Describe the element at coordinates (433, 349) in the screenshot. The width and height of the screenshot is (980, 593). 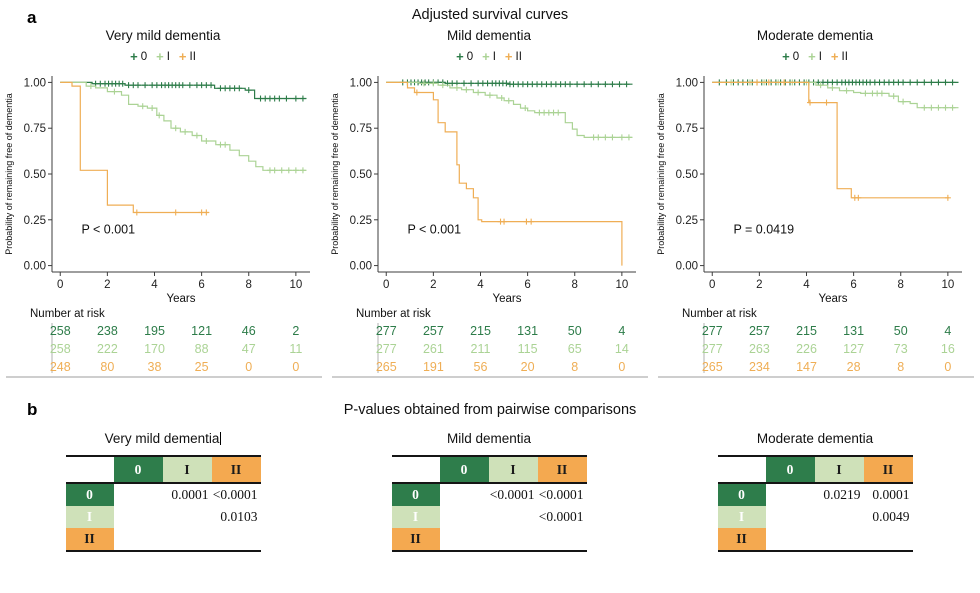
I see `risk-count-I: 261` at that location.